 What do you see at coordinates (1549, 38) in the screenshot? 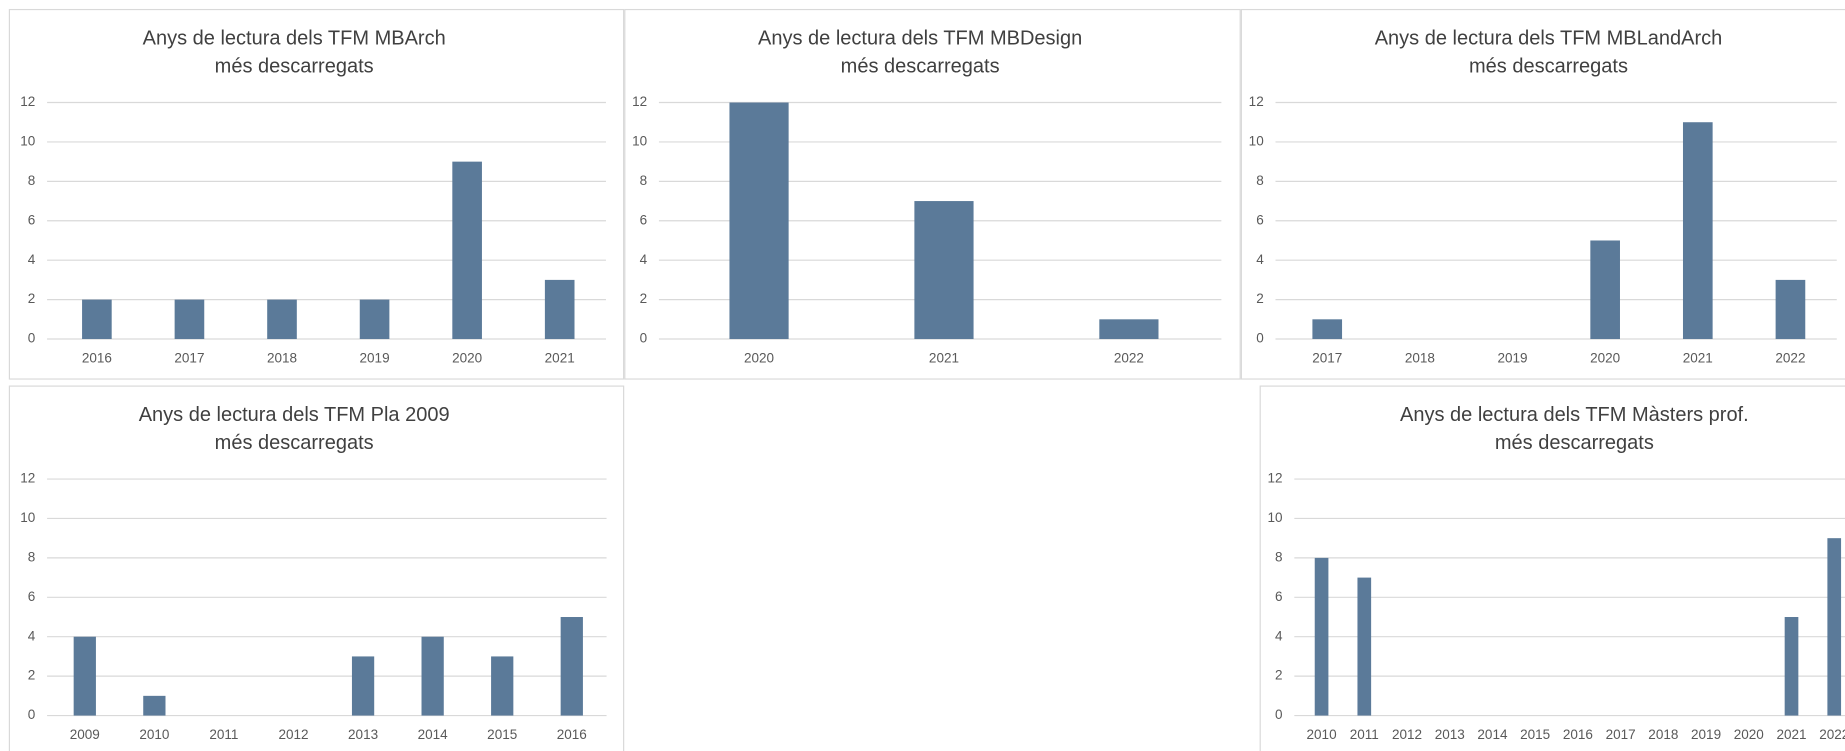
I see `chart-title: Anys de lectura dels TFM MBLandArch` at bounding box center [1549, 38].